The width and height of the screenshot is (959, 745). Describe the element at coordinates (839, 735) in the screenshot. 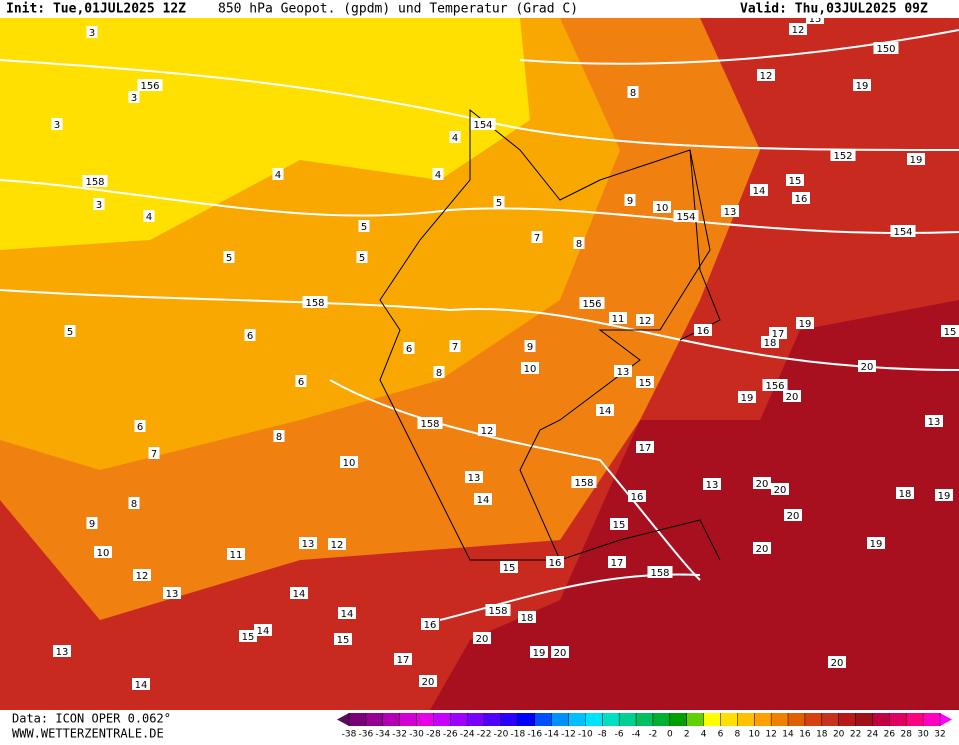

I see `colorbar-label: 20` at that location.